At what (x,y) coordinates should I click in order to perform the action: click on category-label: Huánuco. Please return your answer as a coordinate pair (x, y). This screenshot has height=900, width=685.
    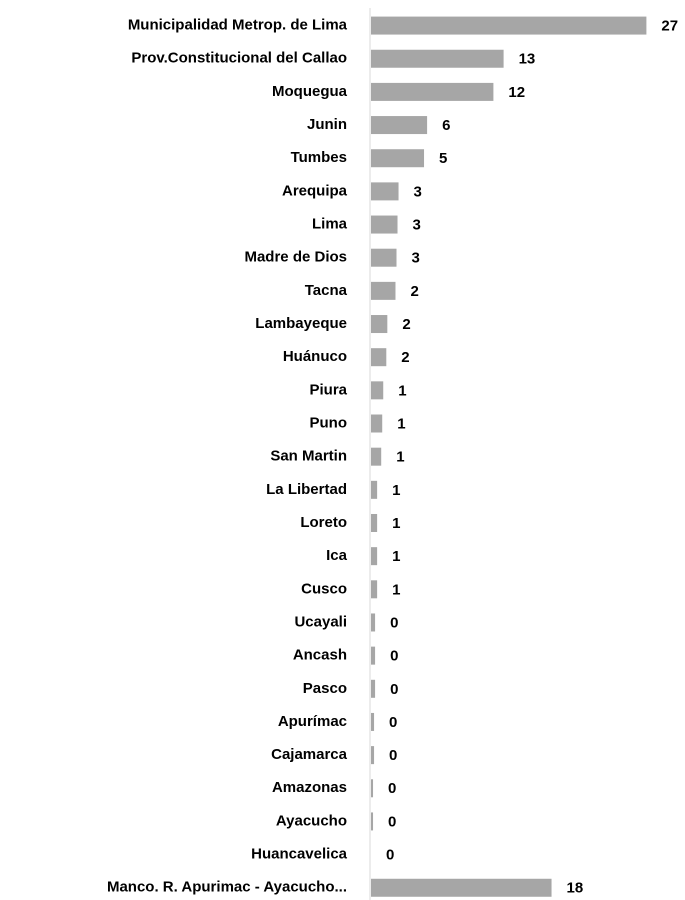
    Looking at the image, I should click on (315, 356).